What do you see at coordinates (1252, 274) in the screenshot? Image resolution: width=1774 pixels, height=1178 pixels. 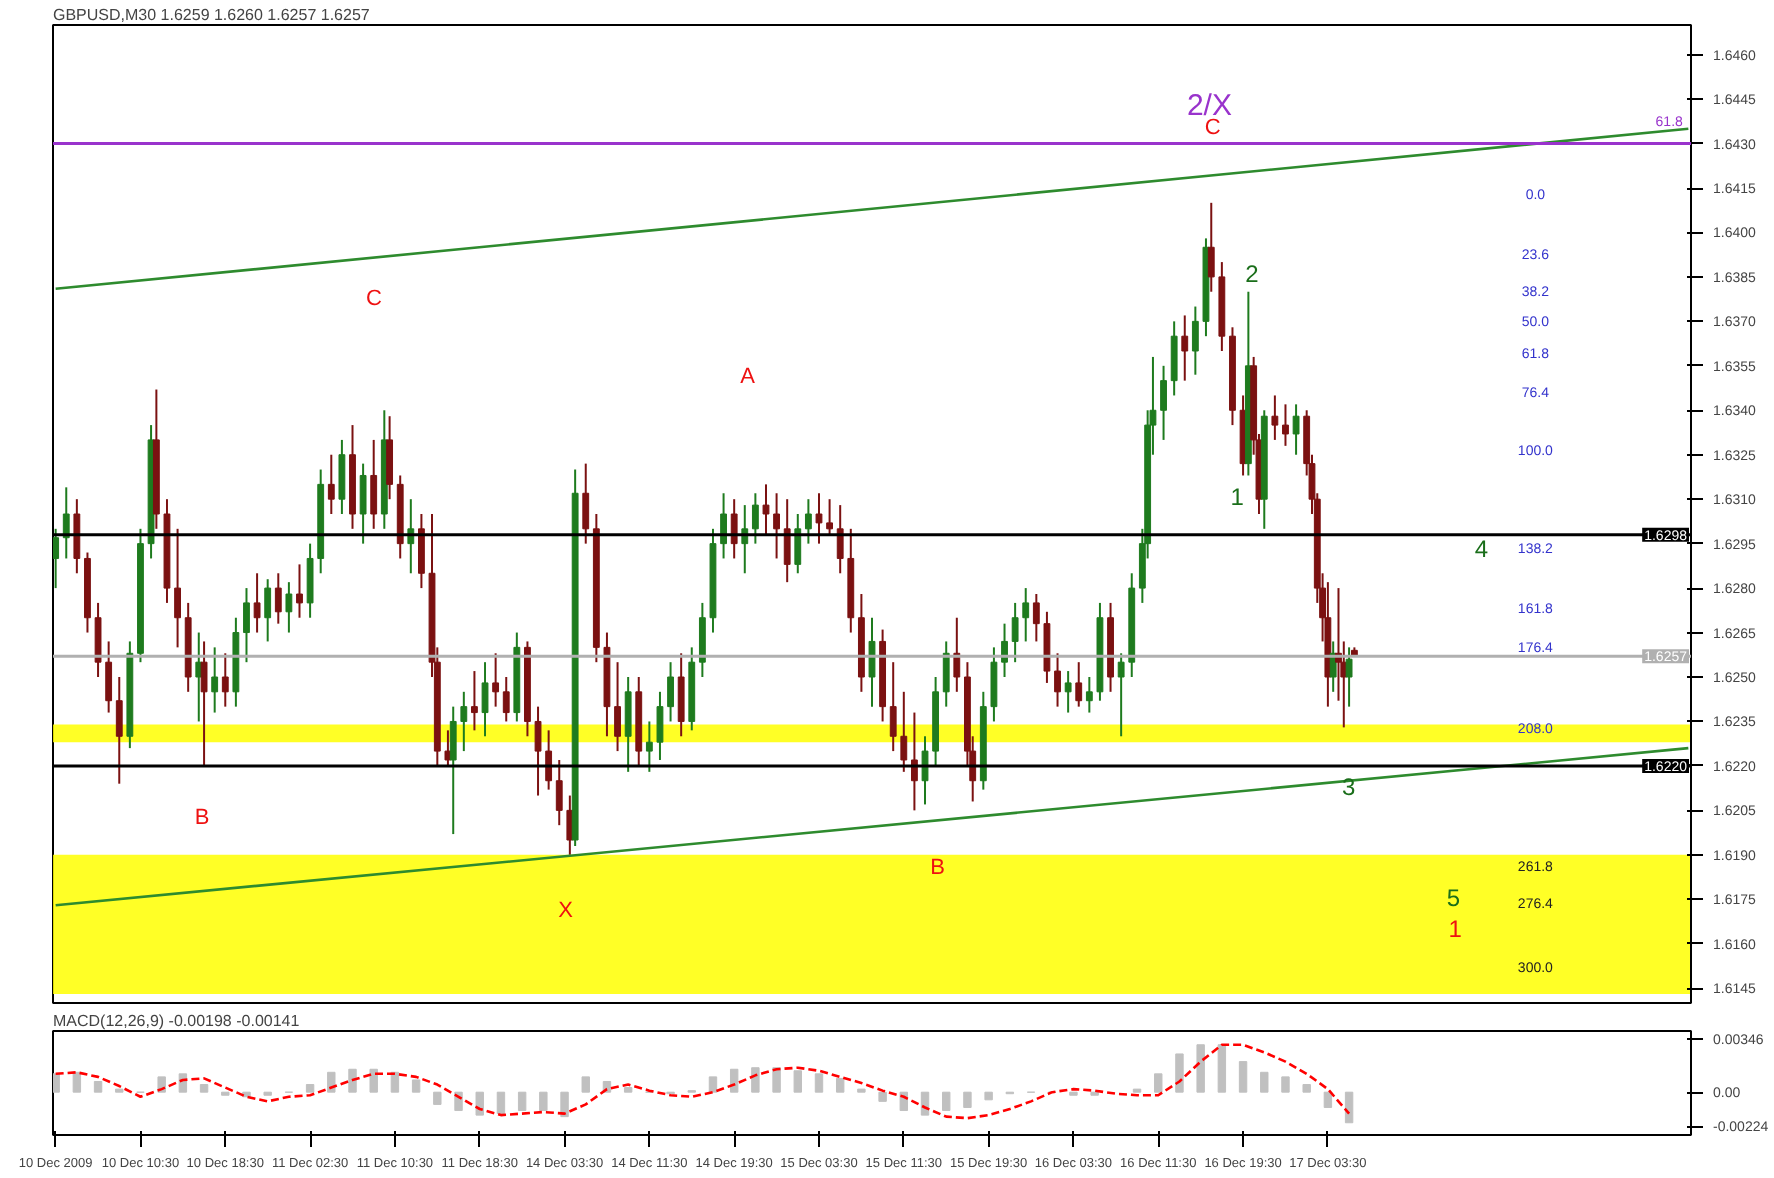 I see `annotation: 2` at bounding box center [1252, 274].